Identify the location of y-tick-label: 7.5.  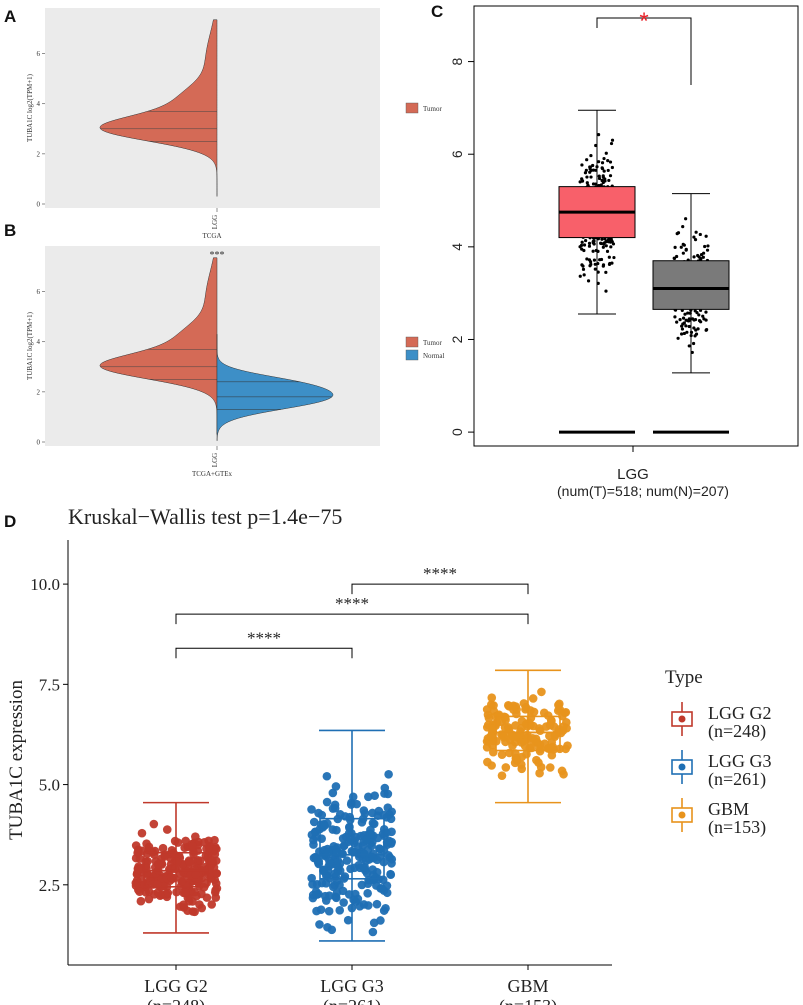
(49, 684).